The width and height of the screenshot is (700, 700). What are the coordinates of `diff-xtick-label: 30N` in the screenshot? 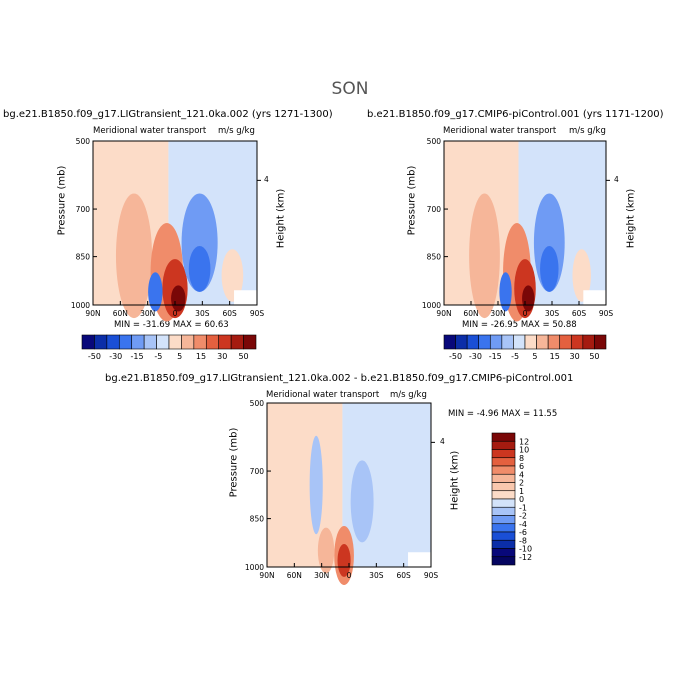 It's located at (321, 575).